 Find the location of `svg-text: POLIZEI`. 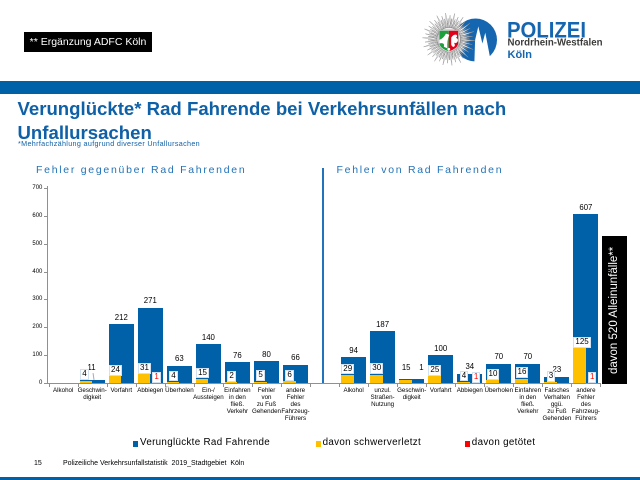

svg-text: POLIZEI is located at coordinates (546, 29).